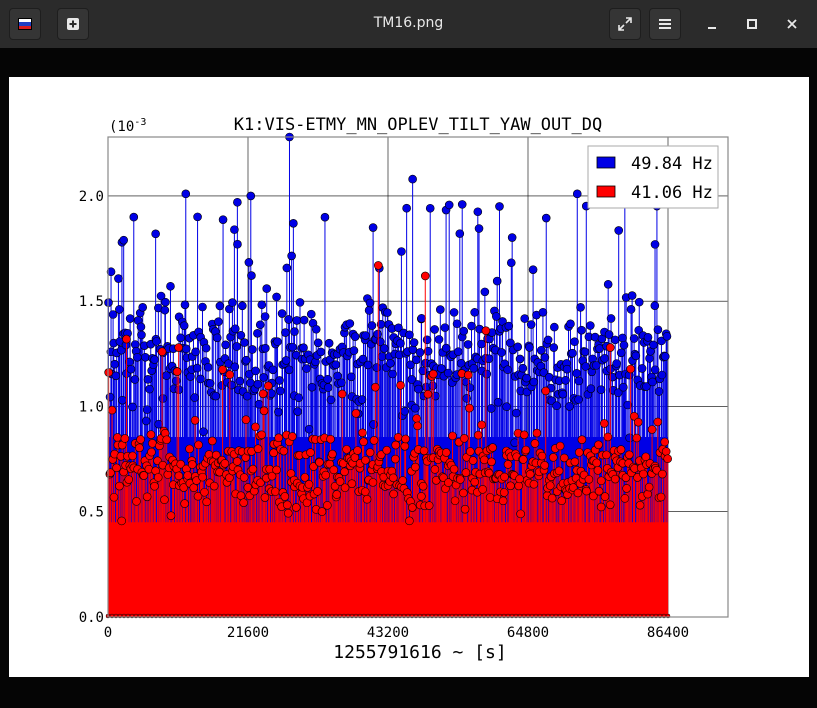 The height and width of the screenshot is (708, 817). I want to click on main-menu-button, so click(665, 24).